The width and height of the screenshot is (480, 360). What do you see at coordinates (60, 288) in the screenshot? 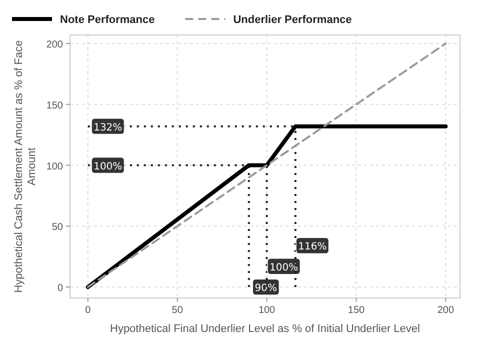
I see `y-tick-label: 0` at bounding box center [60, 288].